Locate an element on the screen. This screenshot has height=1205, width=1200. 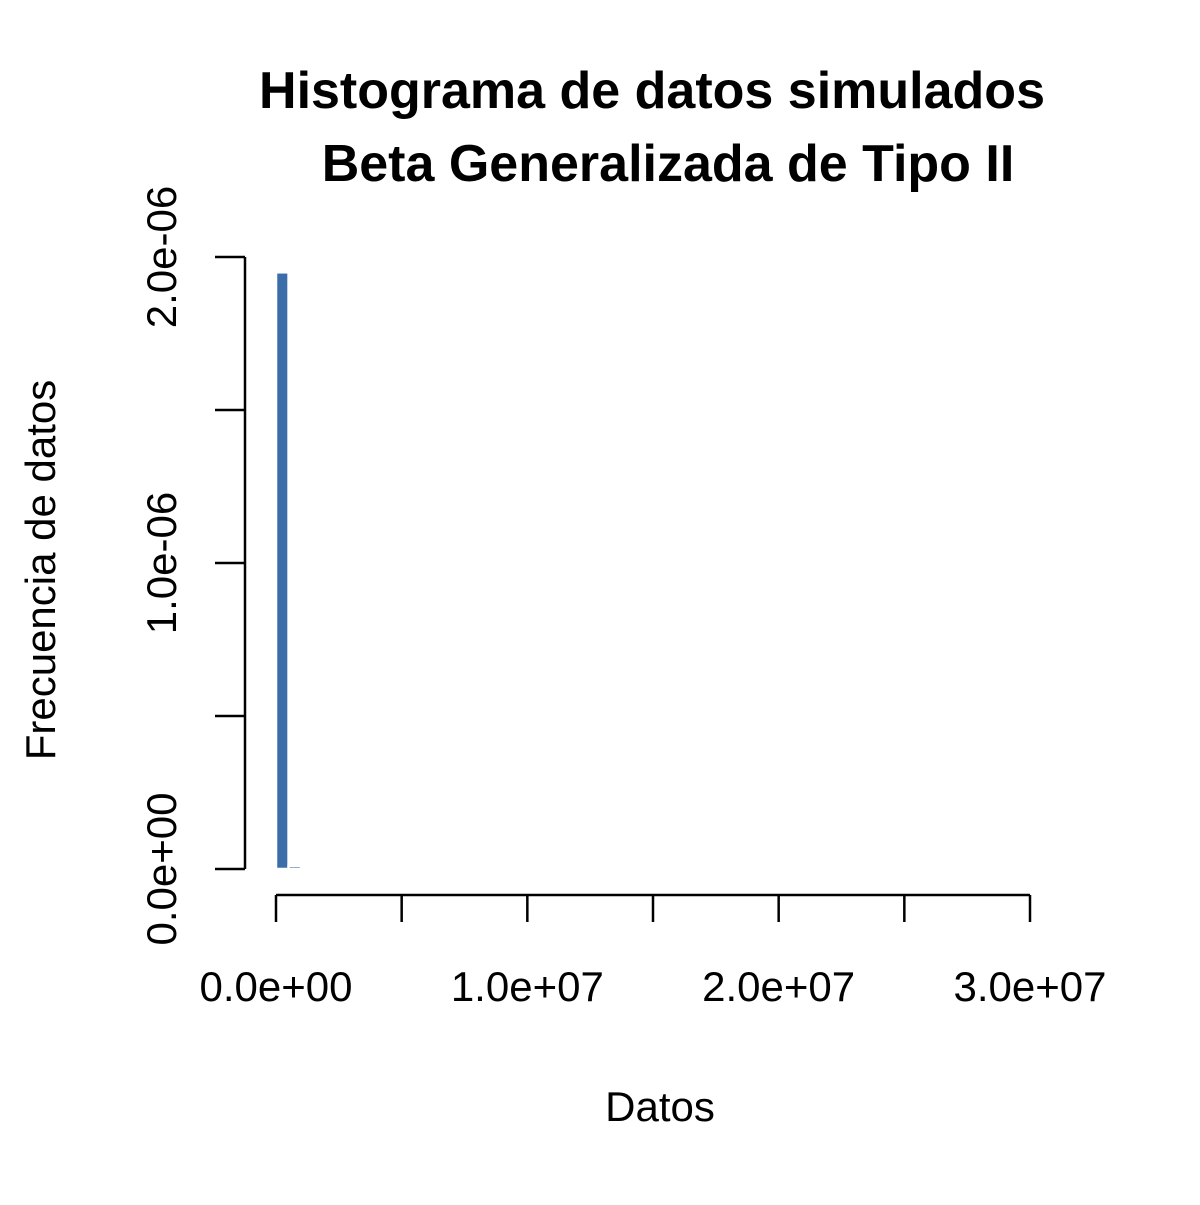
x-axis-title: Datos is located at coordinates (660, 1106).